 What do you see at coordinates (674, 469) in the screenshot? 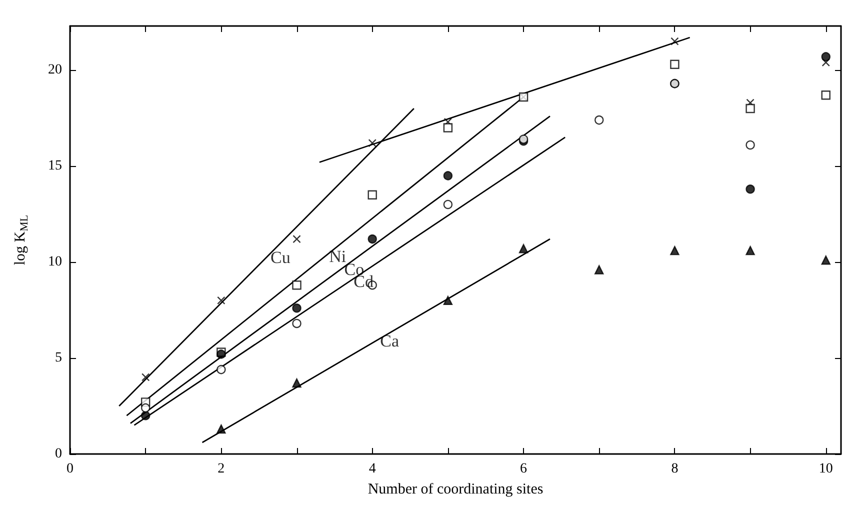
I see `x-tick-label: 8` at bounding box center [674, 469].